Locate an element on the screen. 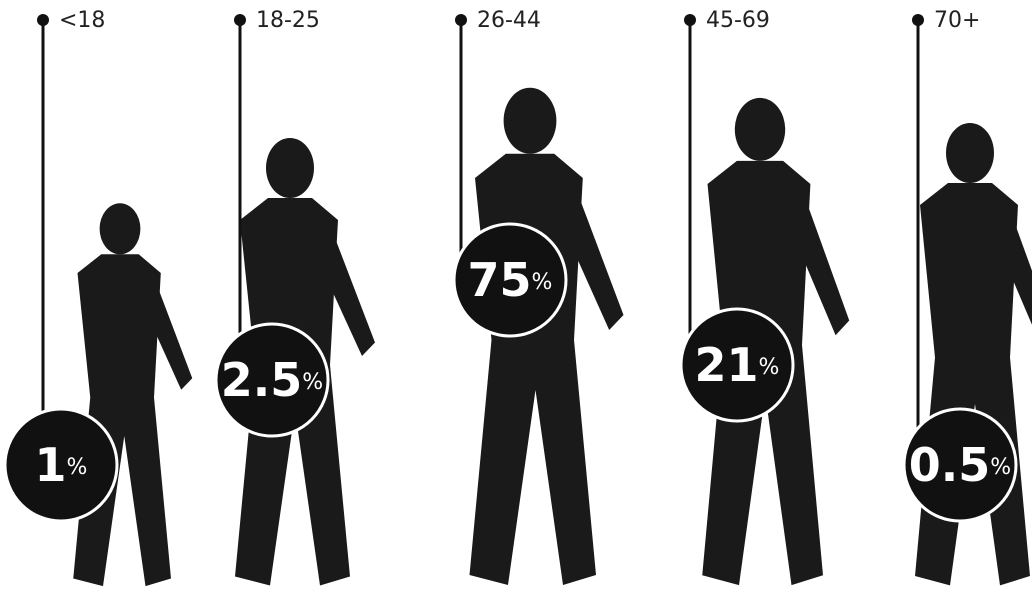 This screenshot has height=594, width=1032. value-number: 0.5 is located at coordinates (950, 465).